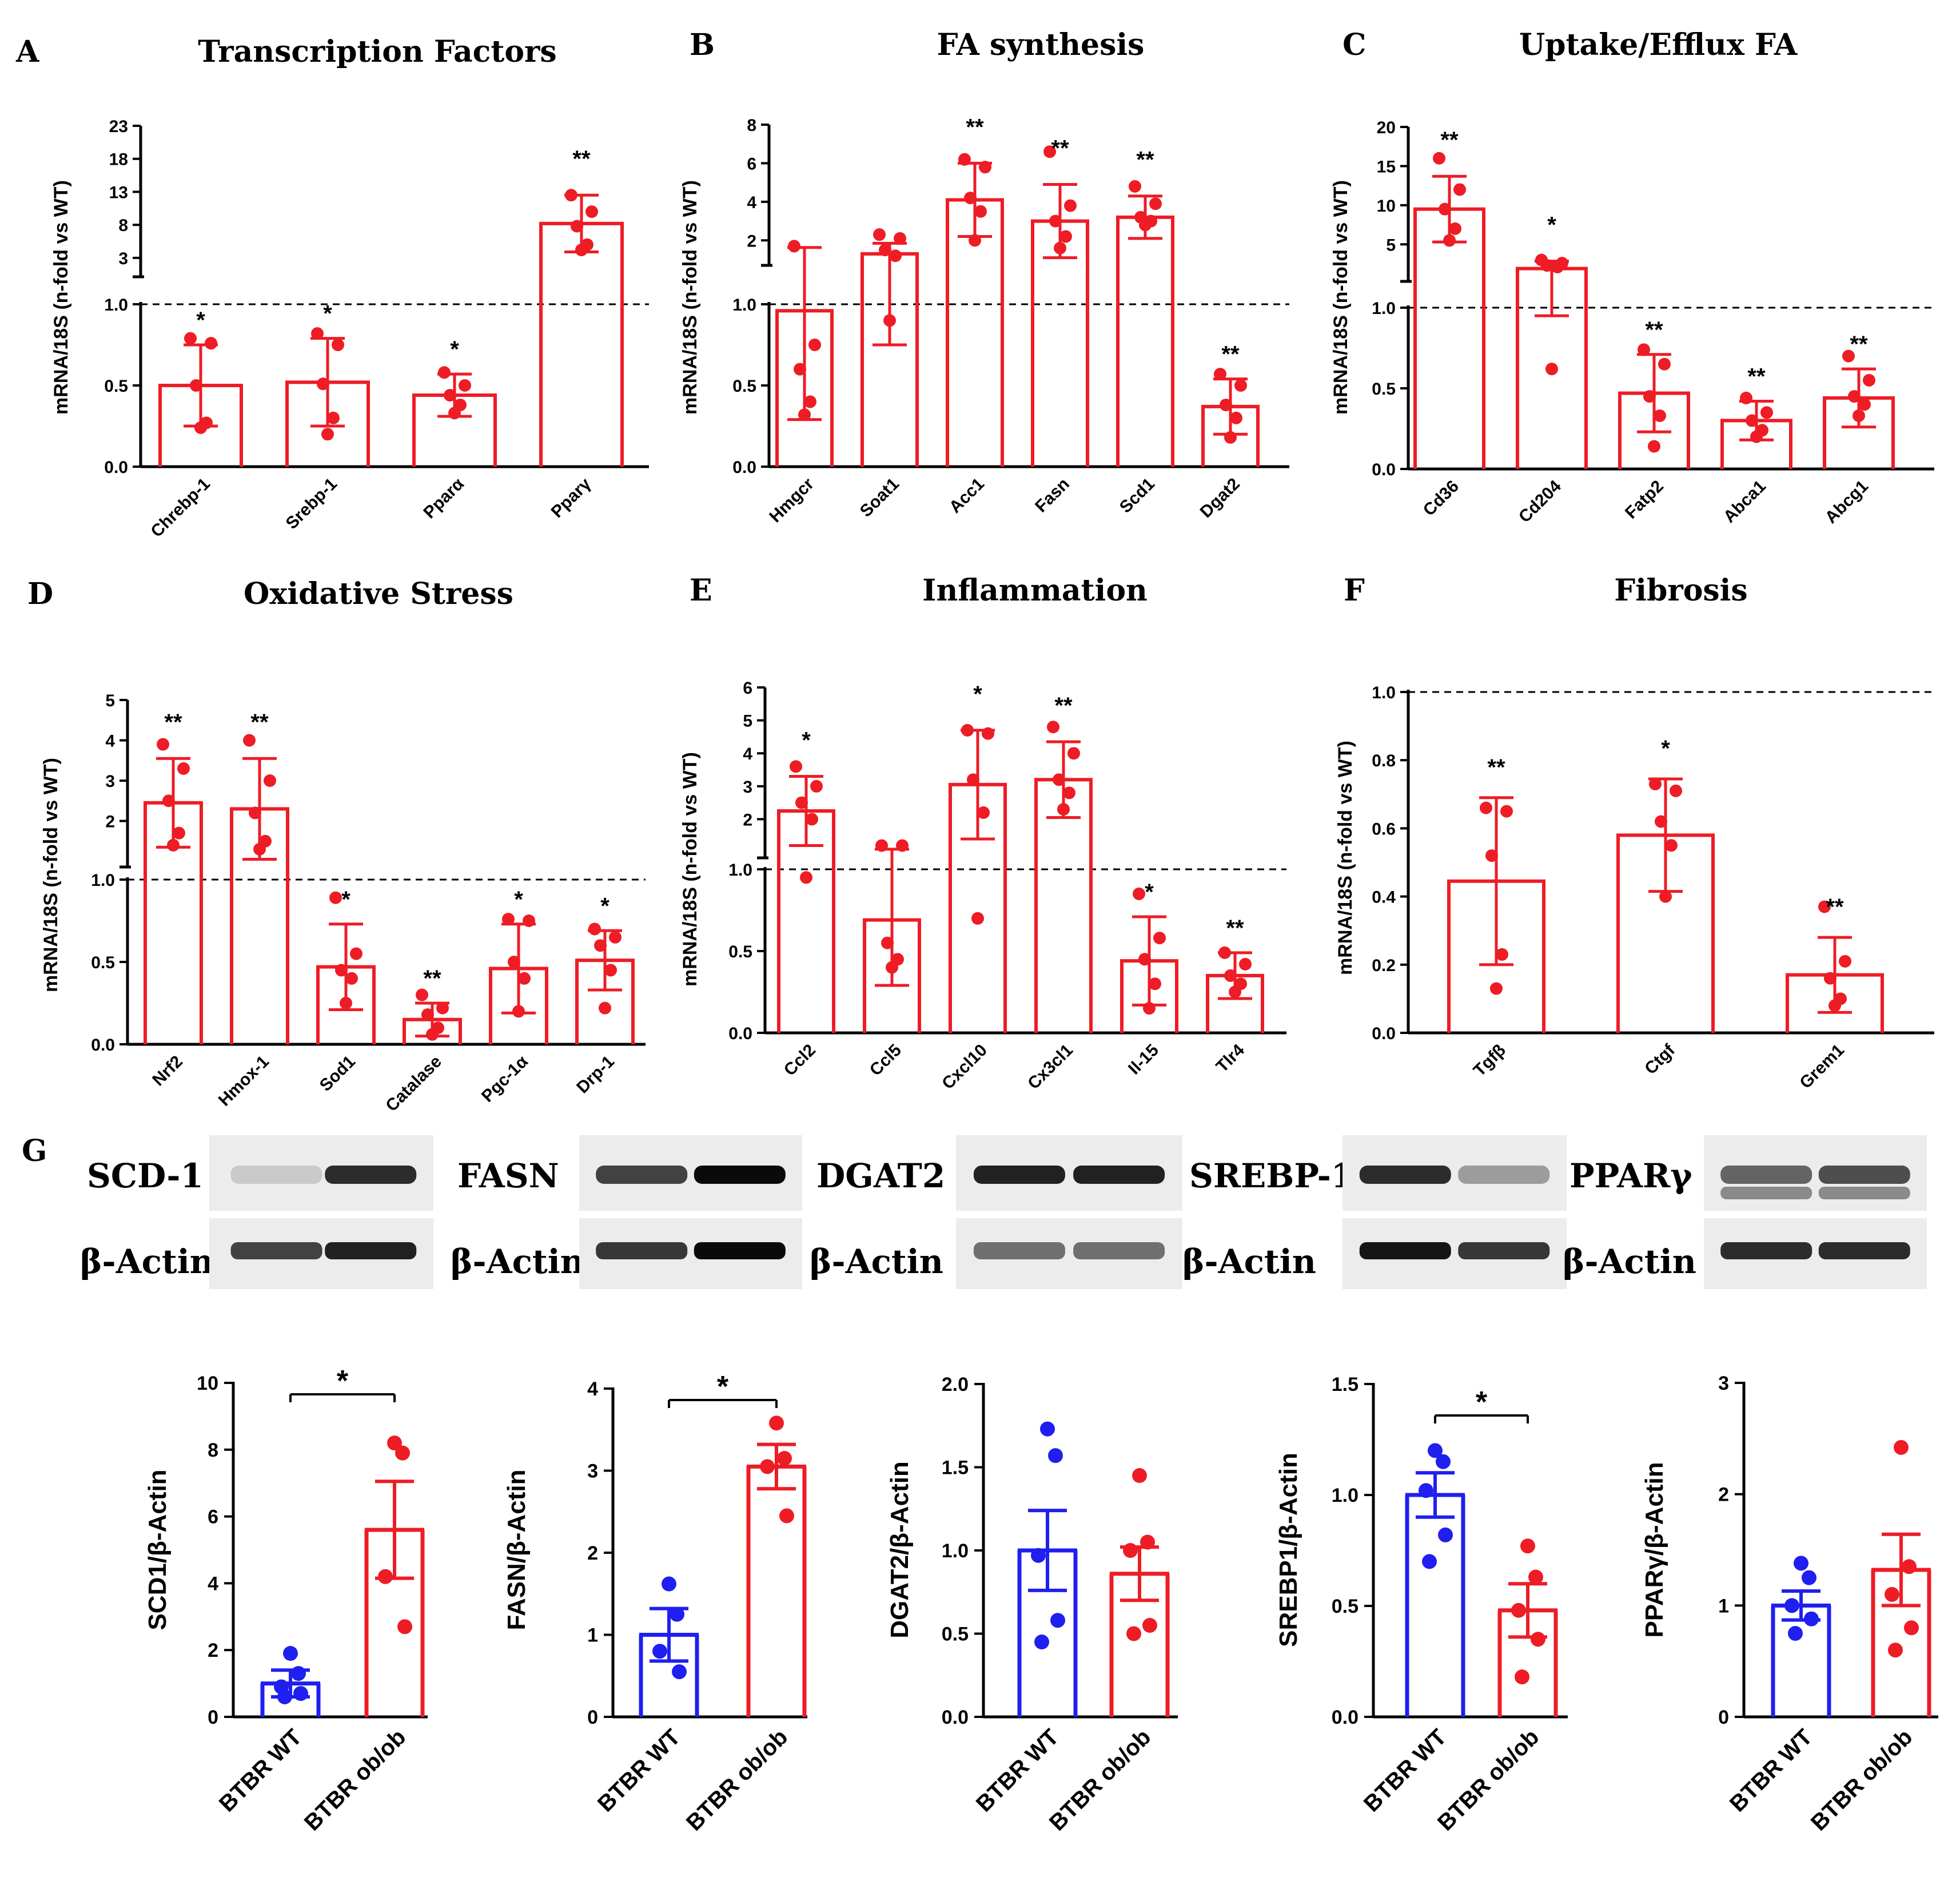 This screenshot has width=1960, height=1877. What do you see at coordinates (1384, 760) in the screenshot?
I see `y-tick-label: 0.8` at bounding box center [1384, 760].